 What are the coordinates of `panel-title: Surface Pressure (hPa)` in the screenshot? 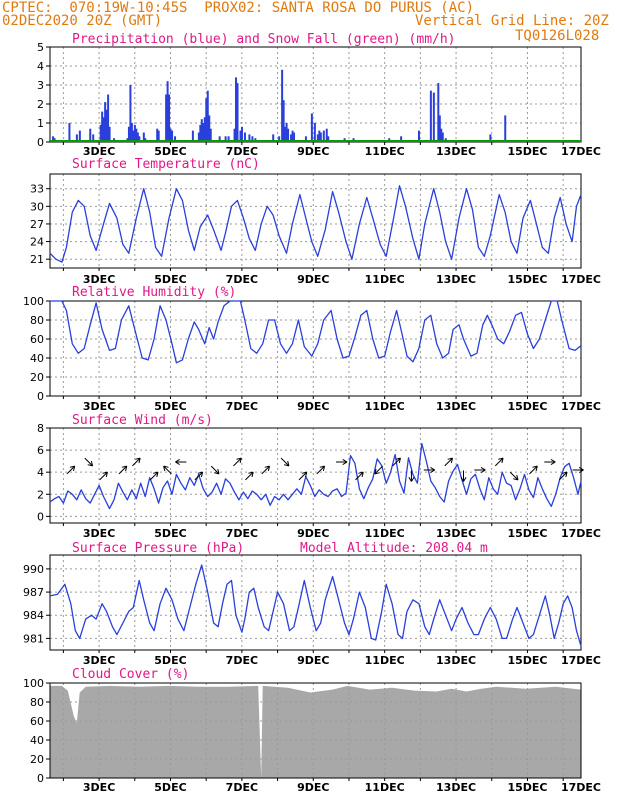 It's located at (158, 548).